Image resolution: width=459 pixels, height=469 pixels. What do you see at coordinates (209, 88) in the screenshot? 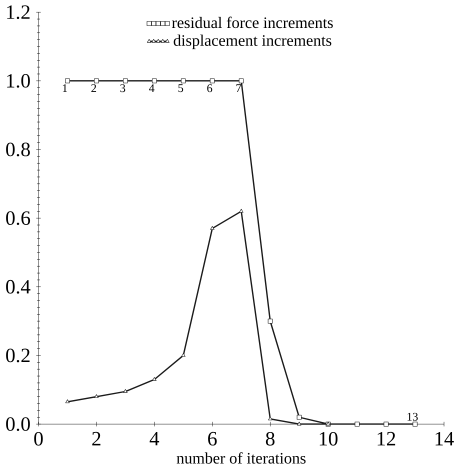
I see `annotation: 6` at bounding box center [209, 88].